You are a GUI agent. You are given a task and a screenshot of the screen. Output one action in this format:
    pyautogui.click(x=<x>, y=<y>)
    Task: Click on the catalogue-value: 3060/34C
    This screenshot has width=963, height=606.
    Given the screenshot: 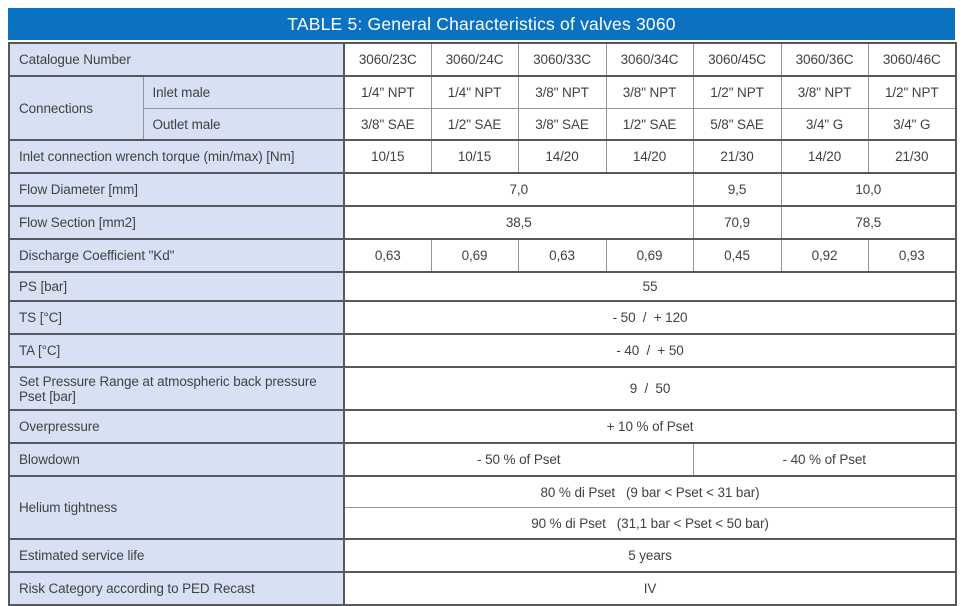 What is the action you would take?
    pyautogui.click(x=649, y=59)
    